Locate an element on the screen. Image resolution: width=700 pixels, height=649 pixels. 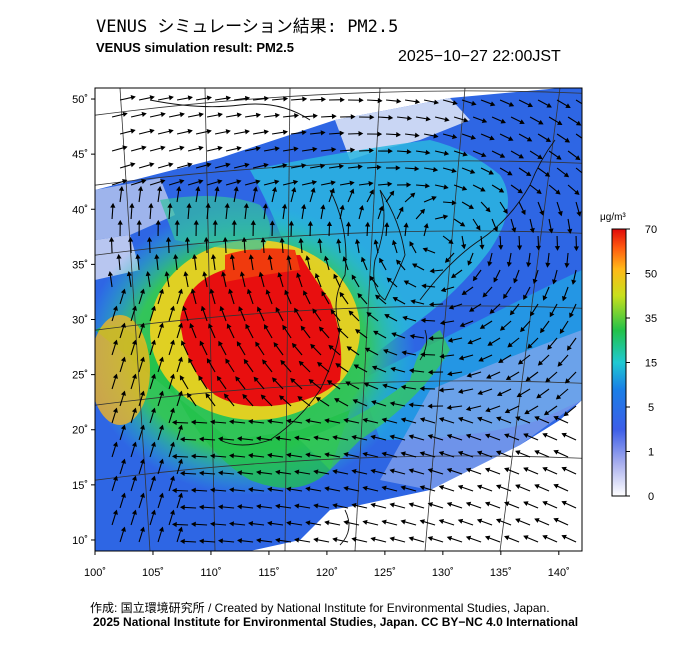
colorbar-tick-label: 35 is located at coordinates (651, 319).